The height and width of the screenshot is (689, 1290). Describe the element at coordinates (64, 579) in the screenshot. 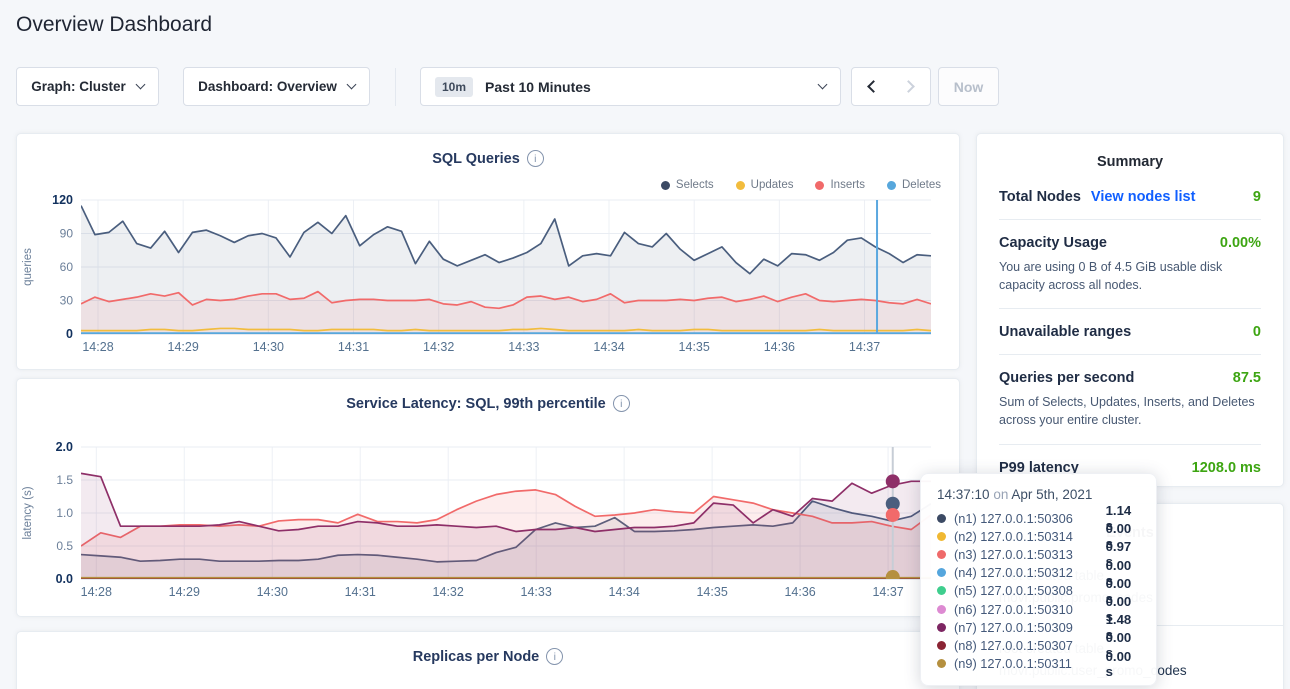

I see `svg-text: 0.0` at that location.